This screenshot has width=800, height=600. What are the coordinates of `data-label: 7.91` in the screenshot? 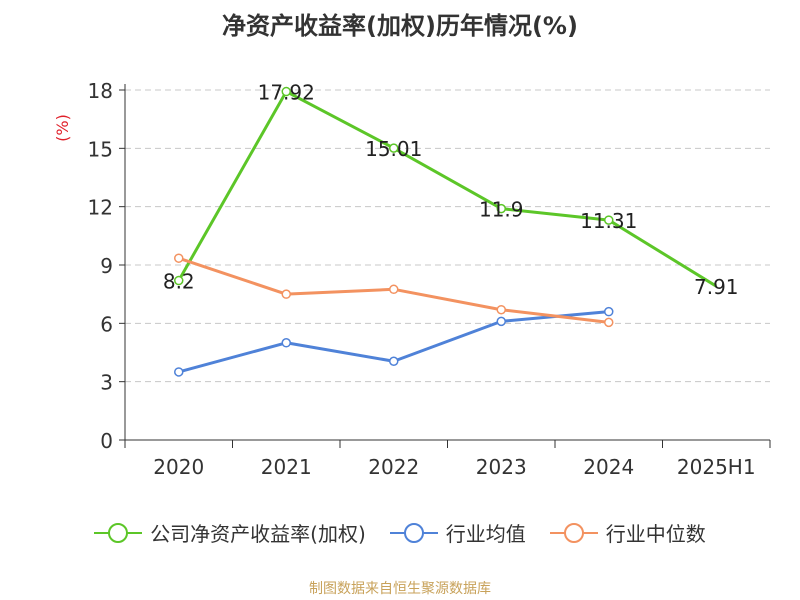 It's located at (716, 287).